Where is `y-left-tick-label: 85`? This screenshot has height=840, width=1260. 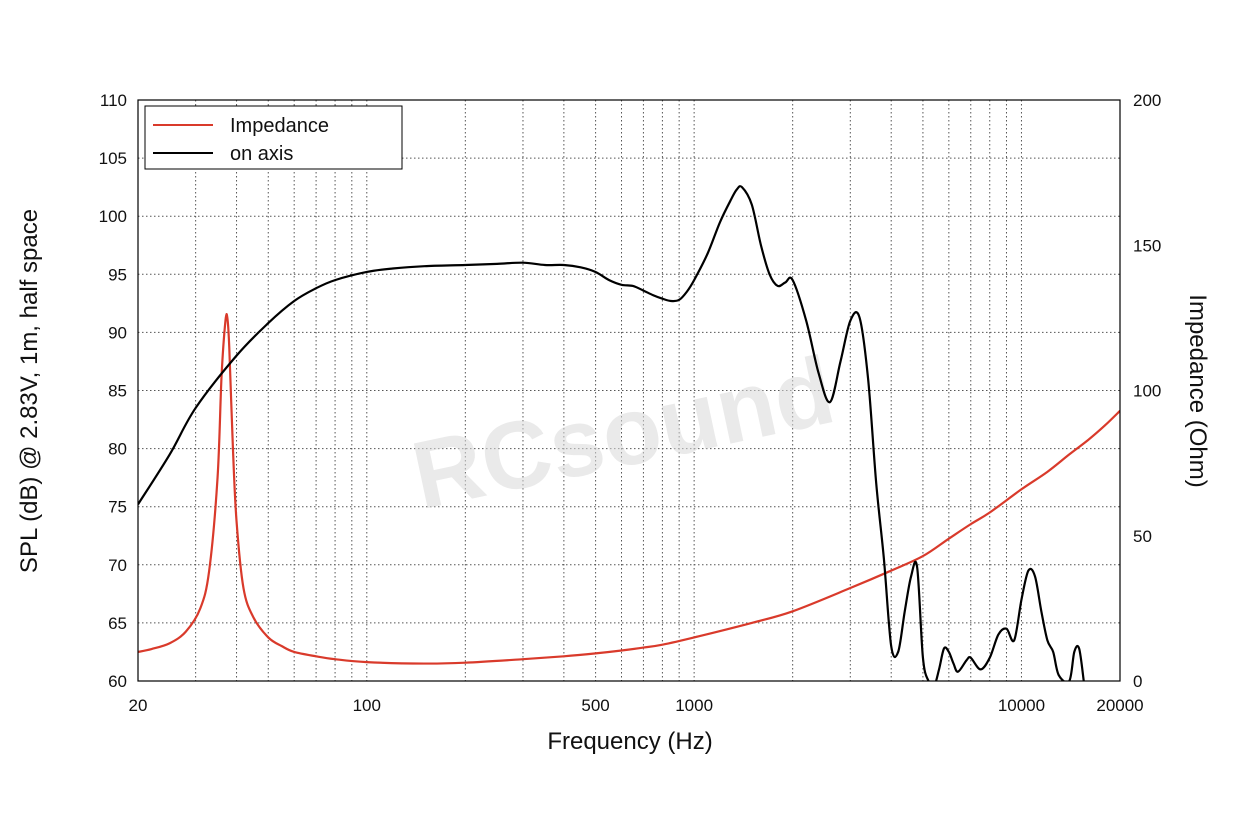
y-left-tick-label: 85 is located at coordinates (117, 391).